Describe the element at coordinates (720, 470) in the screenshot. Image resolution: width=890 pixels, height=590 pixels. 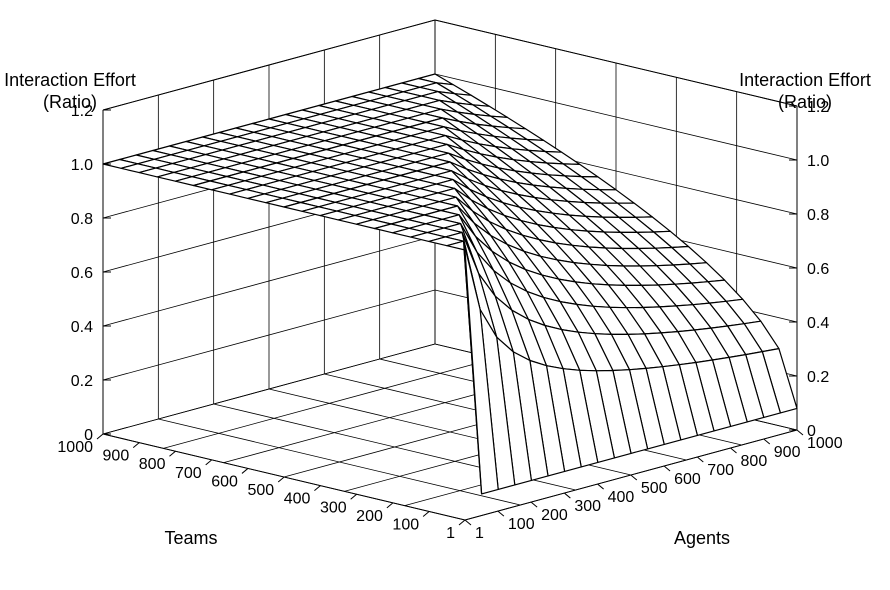
I see `y-tick-label: 700` at that location.